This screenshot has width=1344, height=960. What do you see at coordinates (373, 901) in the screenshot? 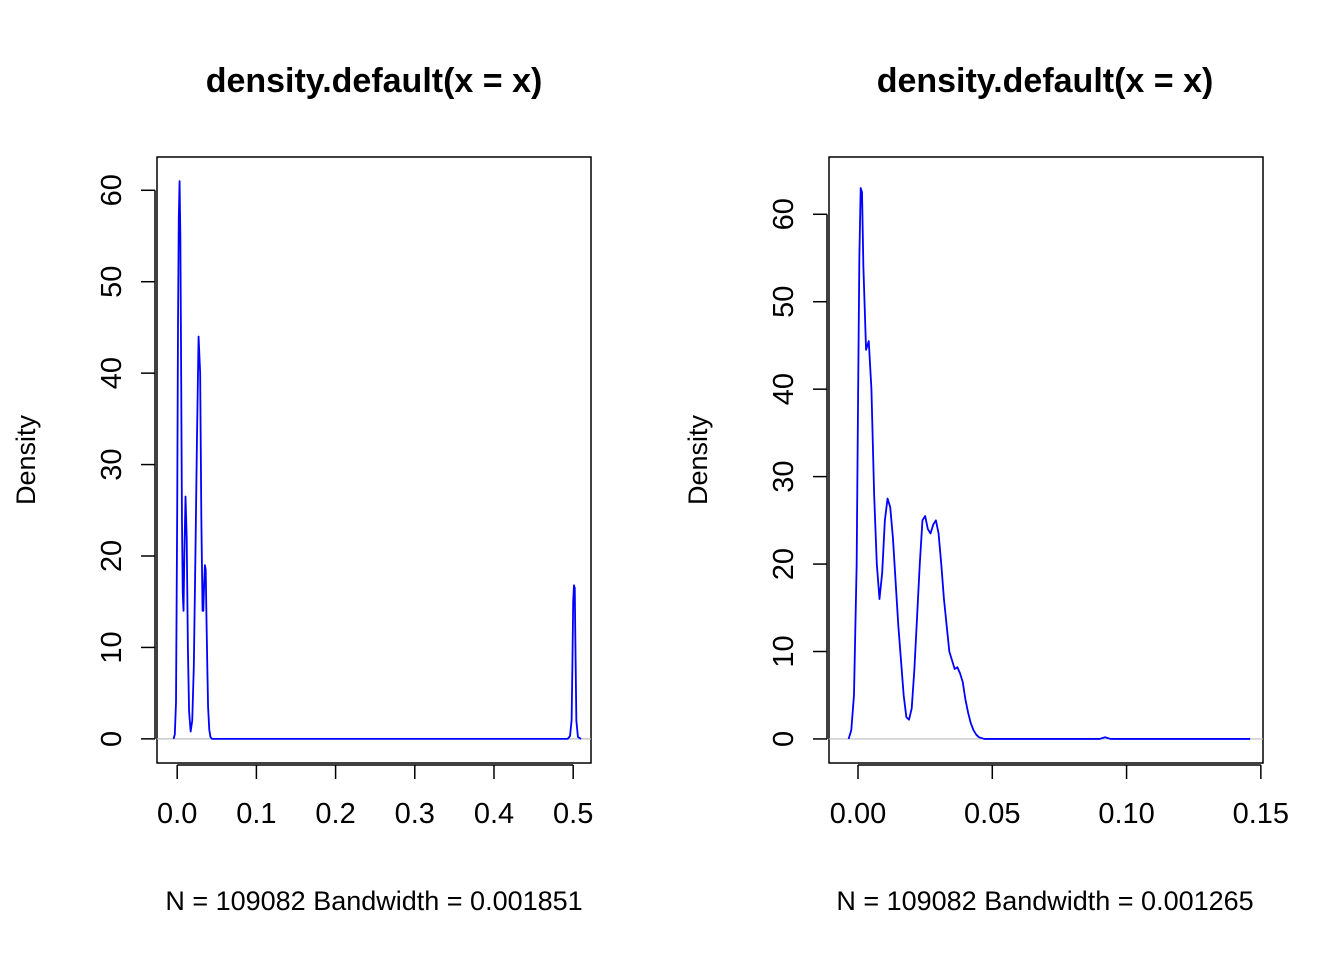
I see `x-axis-label: N = 109082 Bandwidth = 0.001851` at bounding box center [373, 901].